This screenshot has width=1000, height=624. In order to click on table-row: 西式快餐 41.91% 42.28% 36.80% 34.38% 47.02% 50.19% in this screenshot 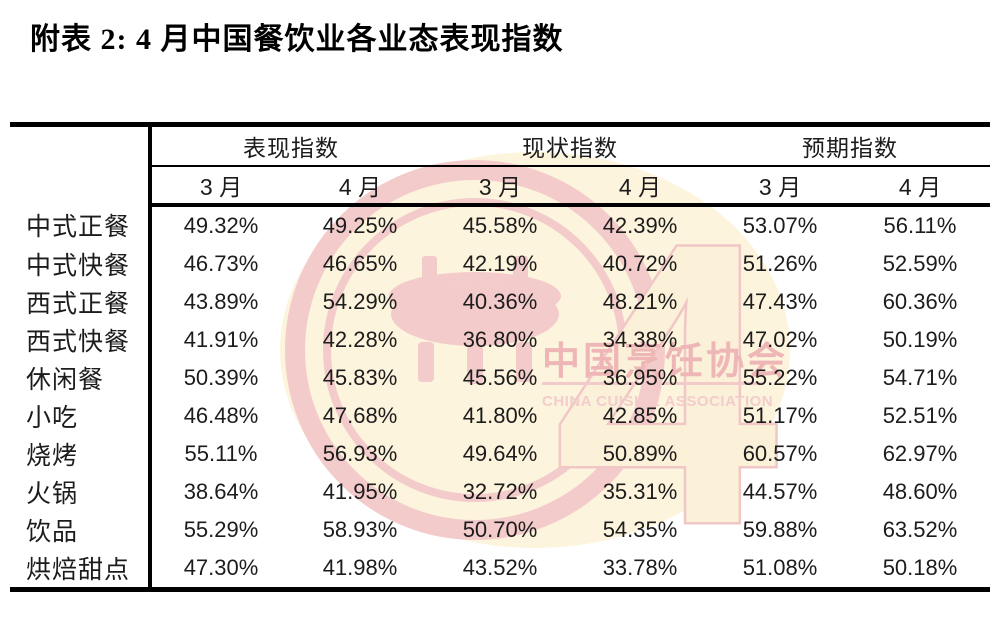, I will do `click(500, 340)`.